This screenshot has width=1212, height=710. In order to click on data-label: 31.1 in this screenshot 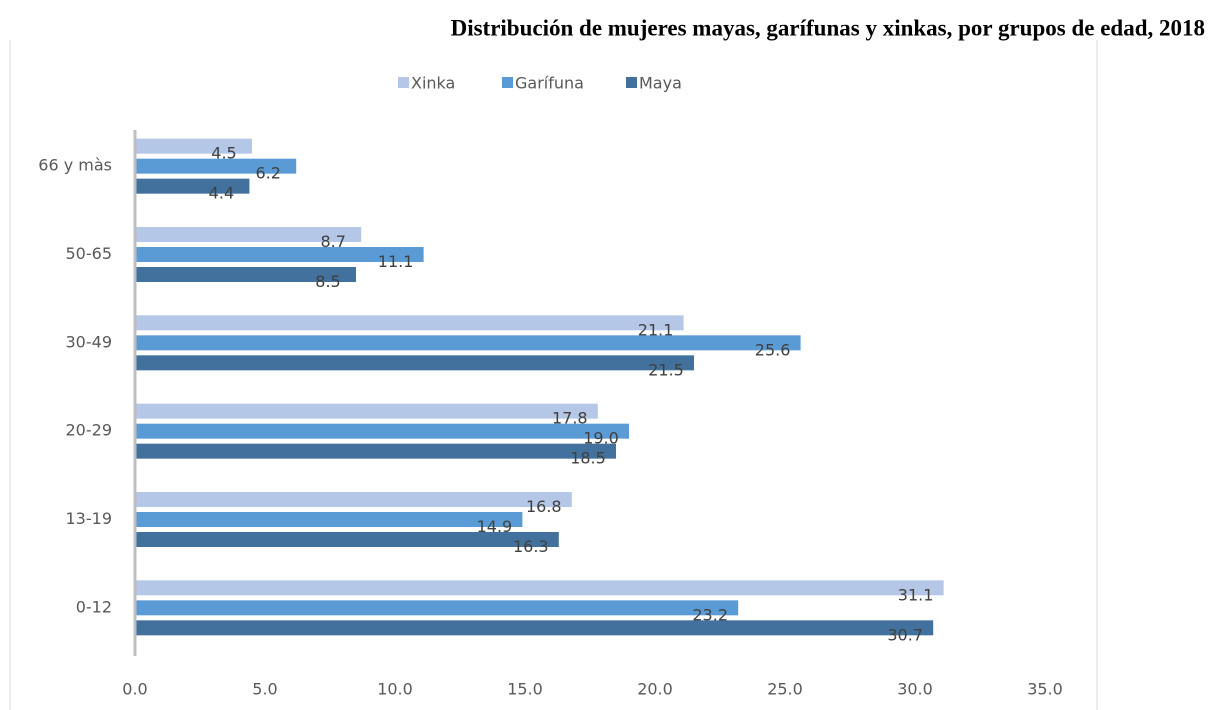, I will do `click(916, 594)`.